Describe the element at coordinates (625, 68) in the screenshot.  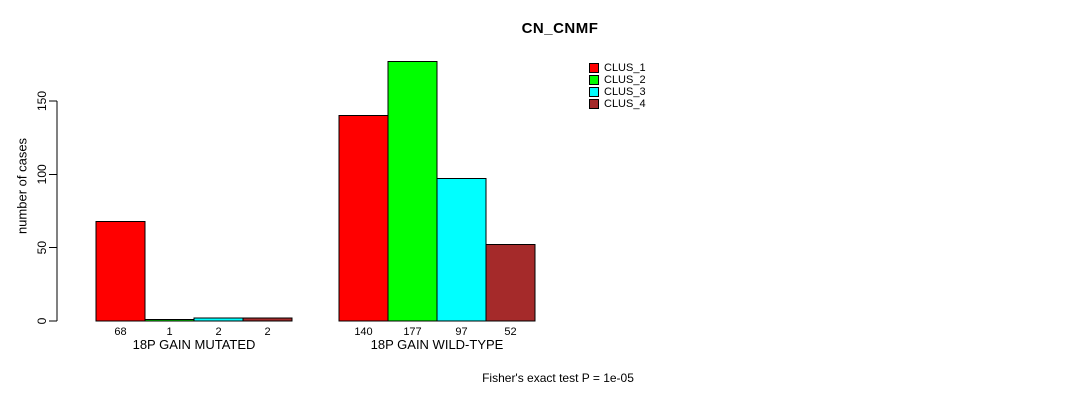
I see `legend-label: CLUS_1` at that location.